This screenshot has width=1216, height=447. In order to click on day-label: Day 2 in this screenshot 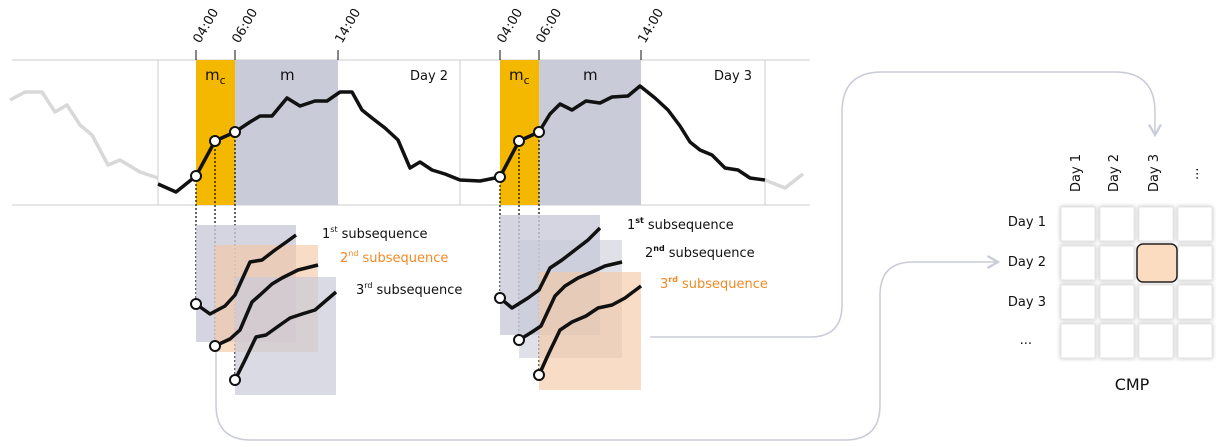, I will do `click(429, 76)`.